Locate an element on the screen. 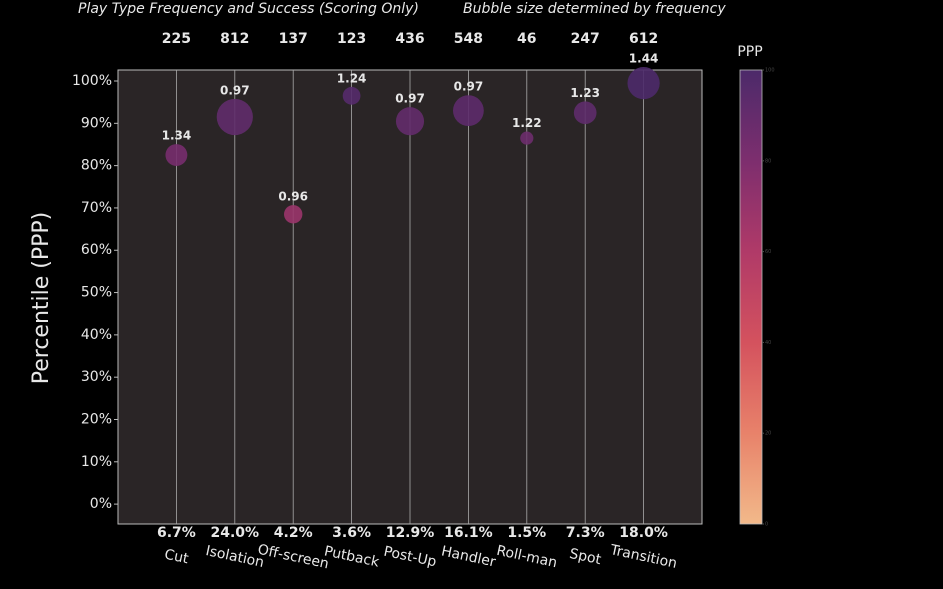 Image resolution: width=943 pixels, height=589 pixels. share-label: 6.7% is located at coordinates (176, 533).